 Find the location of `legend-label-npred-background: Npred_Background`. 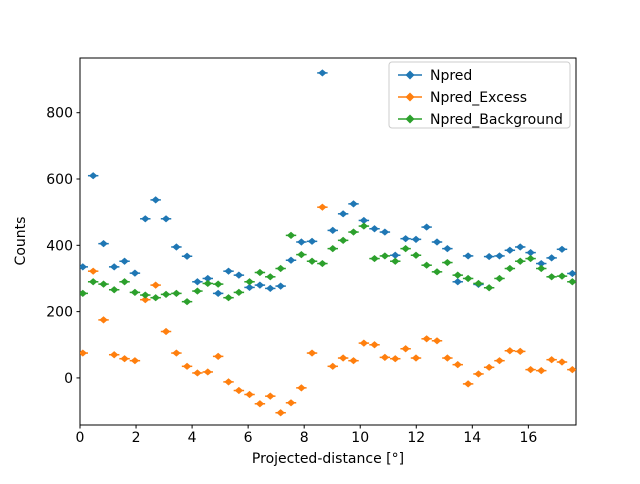

legend-label-npred-background: Npred_Background is located at coordinates (496, 120).